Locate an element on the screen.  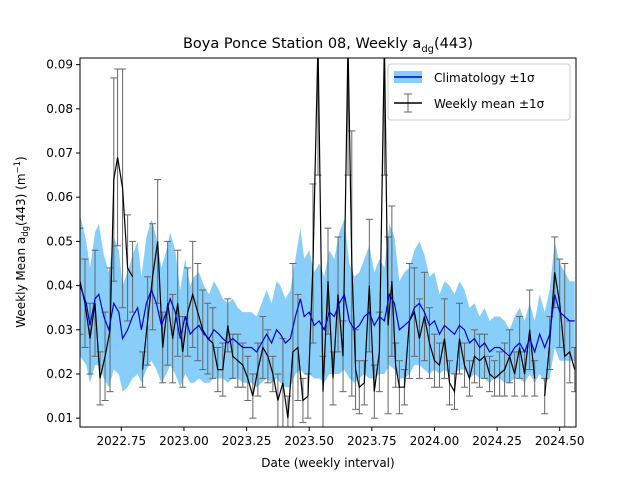
y-tick-label: 0.05 is located at coordinates (59, 241).